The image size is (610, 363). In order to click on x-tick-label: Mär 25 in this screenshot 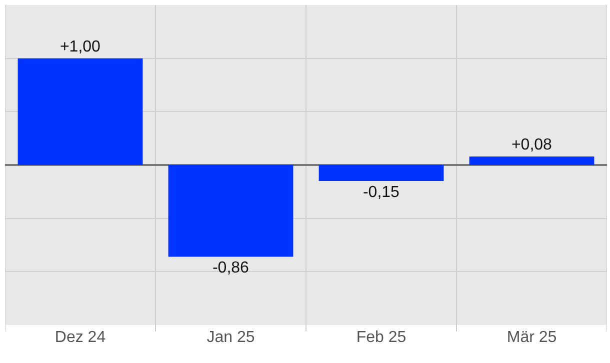, I will do `click(531, 337)`.